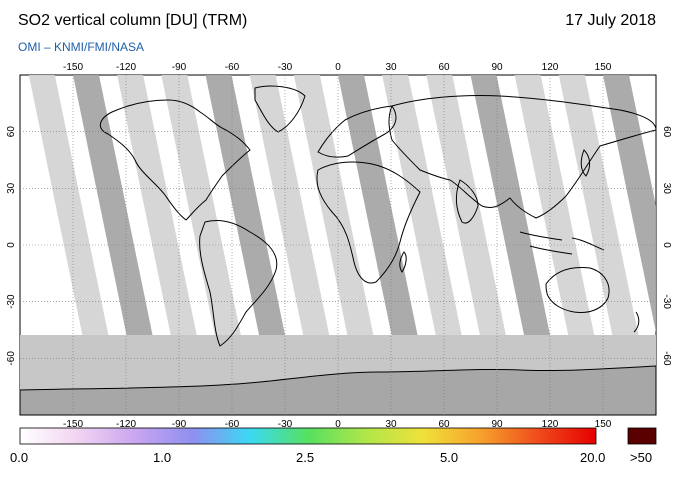  Describe the element at coordinates (666, 358) in the screenshot. I see `lat-tick-right: -60` at that location.